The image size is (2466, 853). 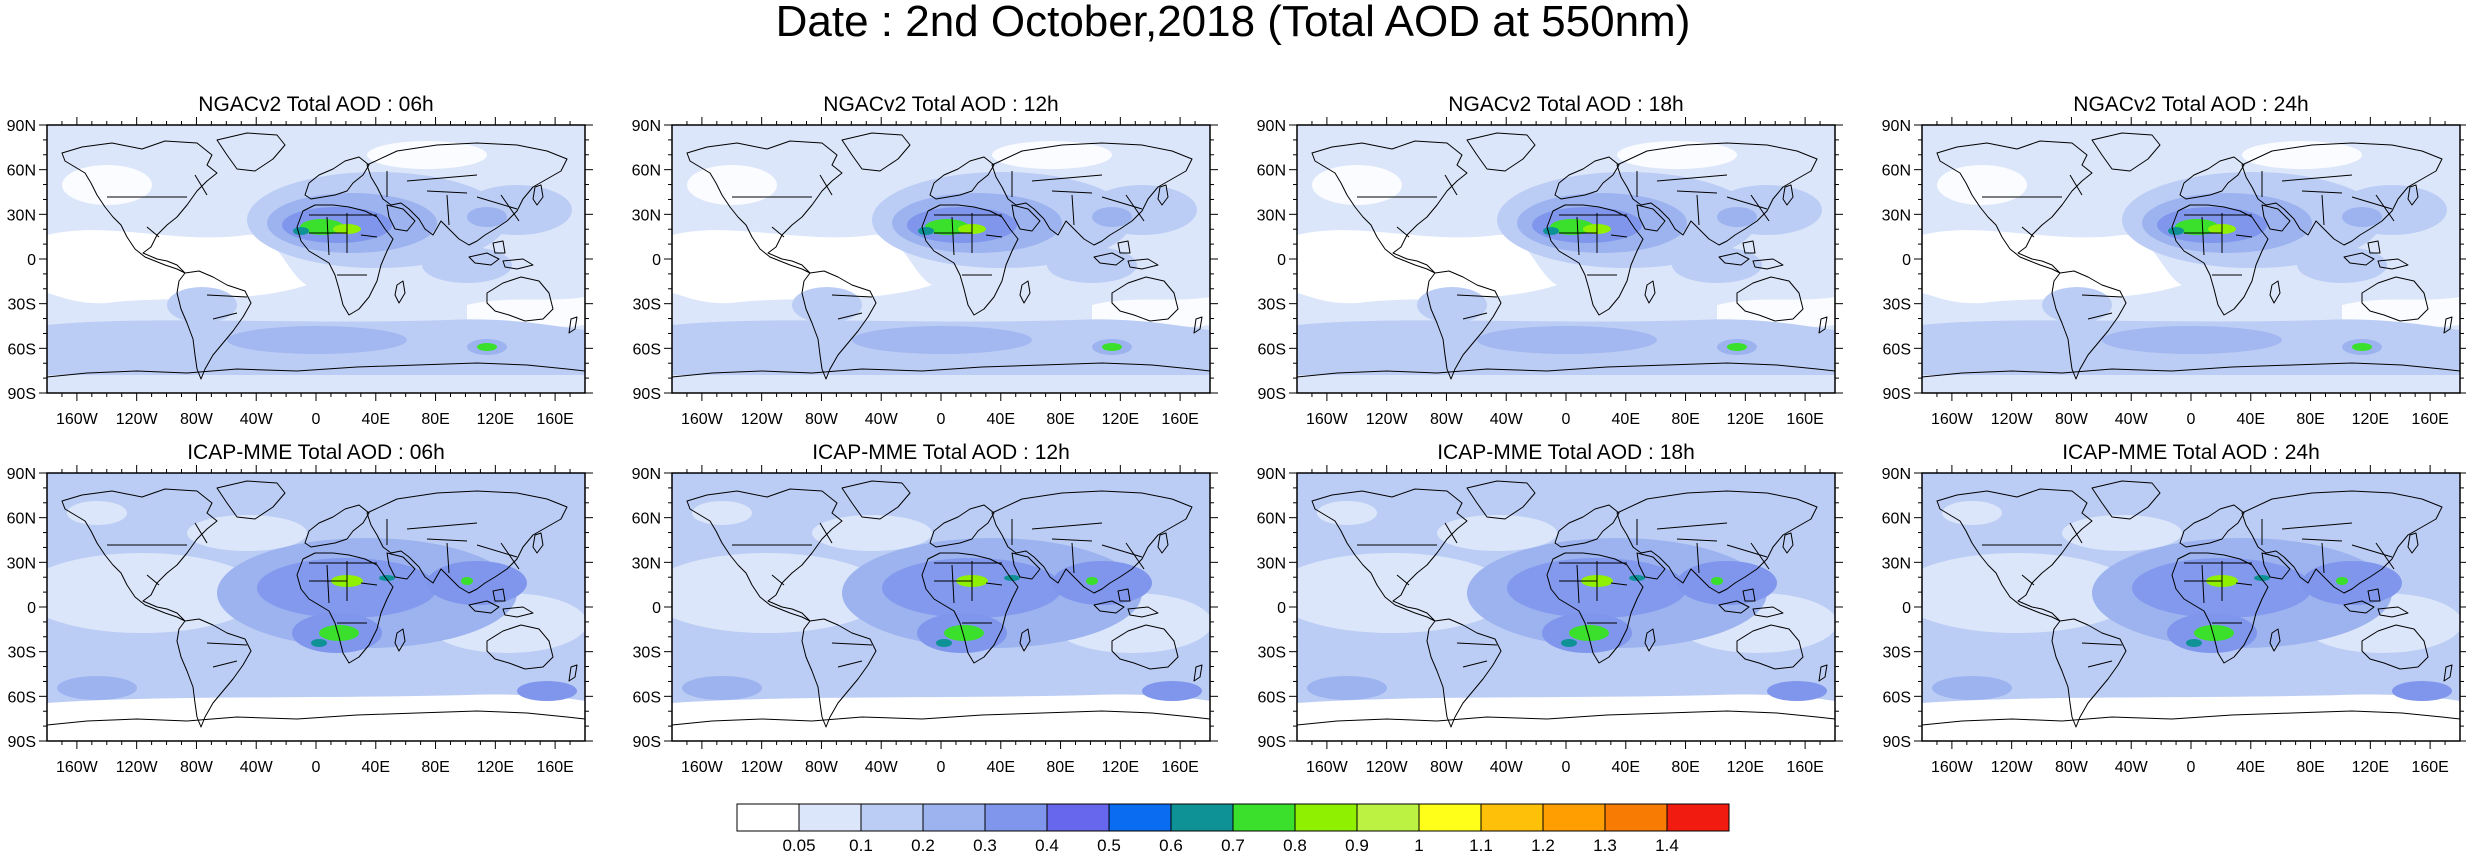 I want to click on colorbar-label: 1.4, so click(x=1667, y=844).